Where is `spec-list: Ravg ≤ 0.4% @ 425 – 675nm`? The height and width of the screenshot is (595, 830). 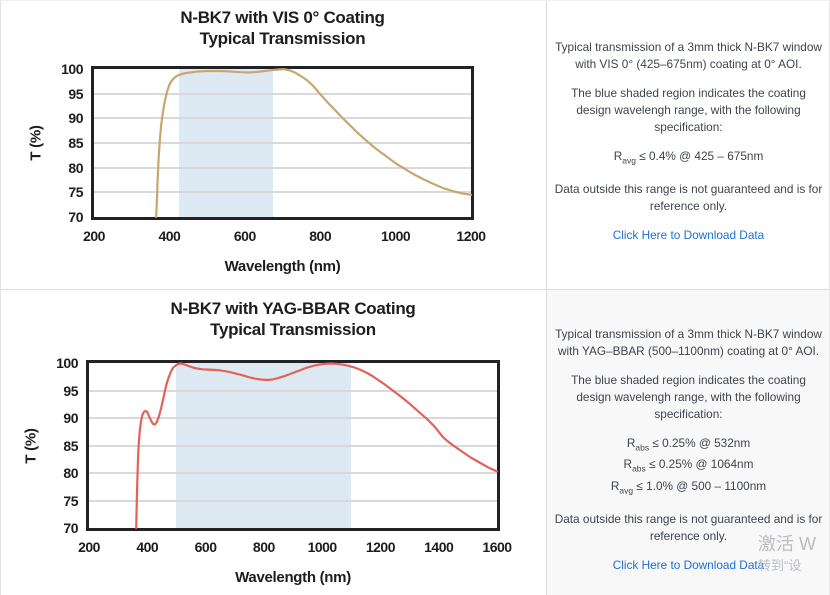 spec-list: Ravg ≤ 0.4% @ 425 – 675nm is located at coordinates (688, 158).